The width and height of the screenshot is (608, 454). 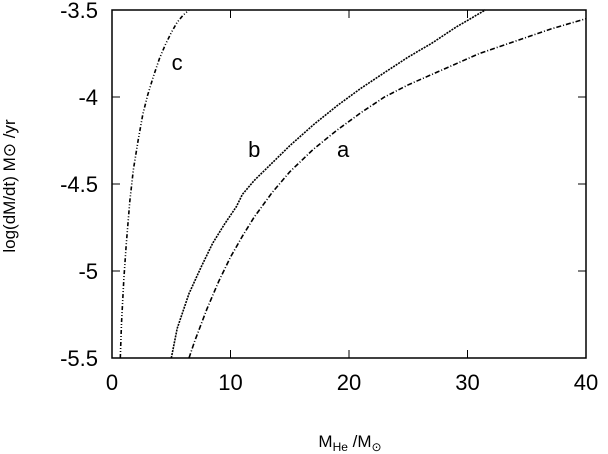 What do you see at coordinates (586, 382) in the screenshot?
I see `x-tick-label: 40` at bounding box center [586, 382].